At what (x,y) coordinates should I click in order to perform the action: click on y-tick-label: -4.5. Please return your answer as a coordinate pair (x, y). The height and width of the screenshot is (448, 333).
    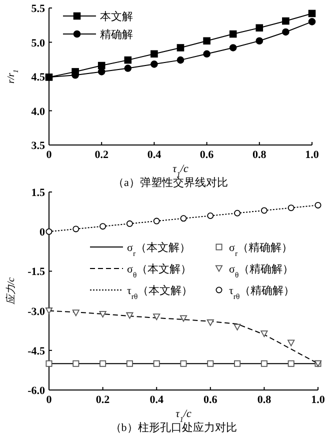
    Looking at the image, I should click on (37, 351).